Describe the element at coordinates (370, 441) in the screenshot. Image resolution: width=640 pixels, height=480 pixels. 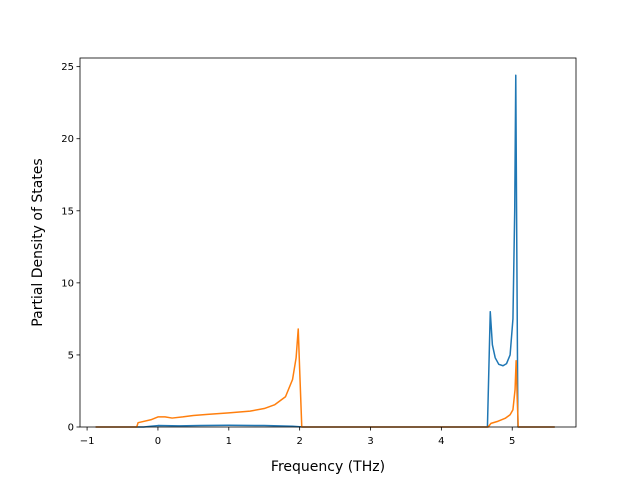
I see `x-tick-label: 3` at that location.